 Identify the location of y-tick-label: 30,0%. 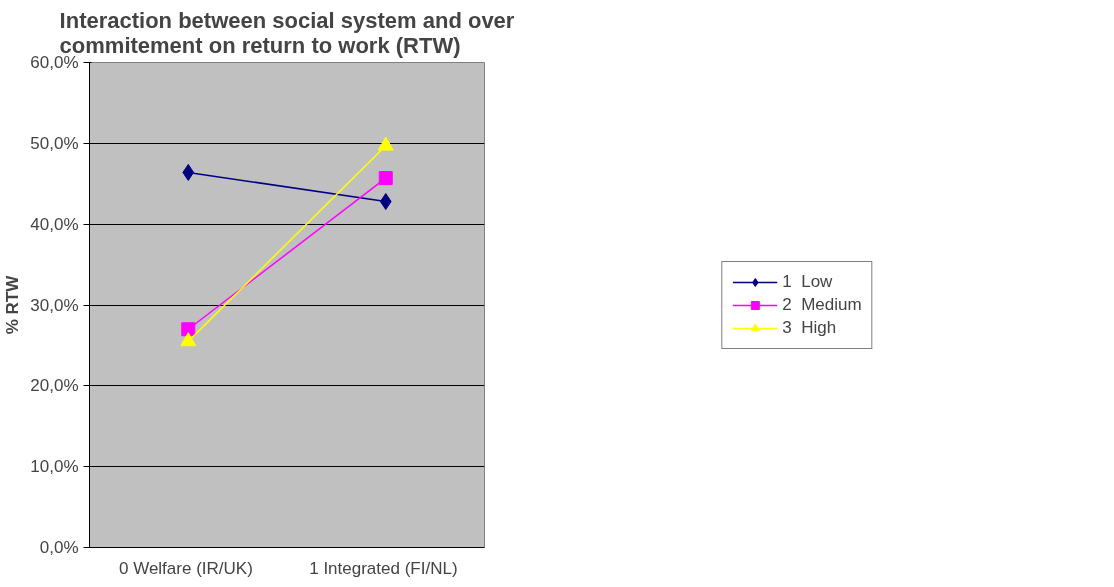
(54, 305).